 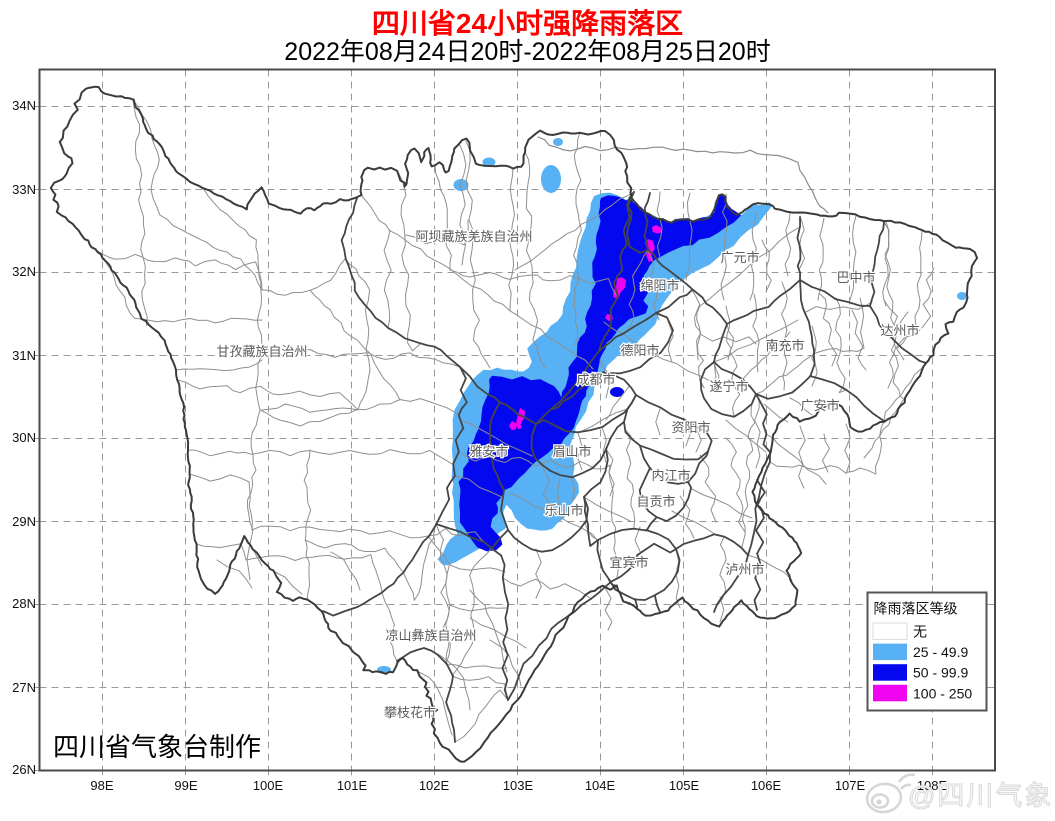 What do you see at coordinates (940, 652) in the screenshot?
I see `svg-text: 25 - 49.9` at bounding box center [940, 652].